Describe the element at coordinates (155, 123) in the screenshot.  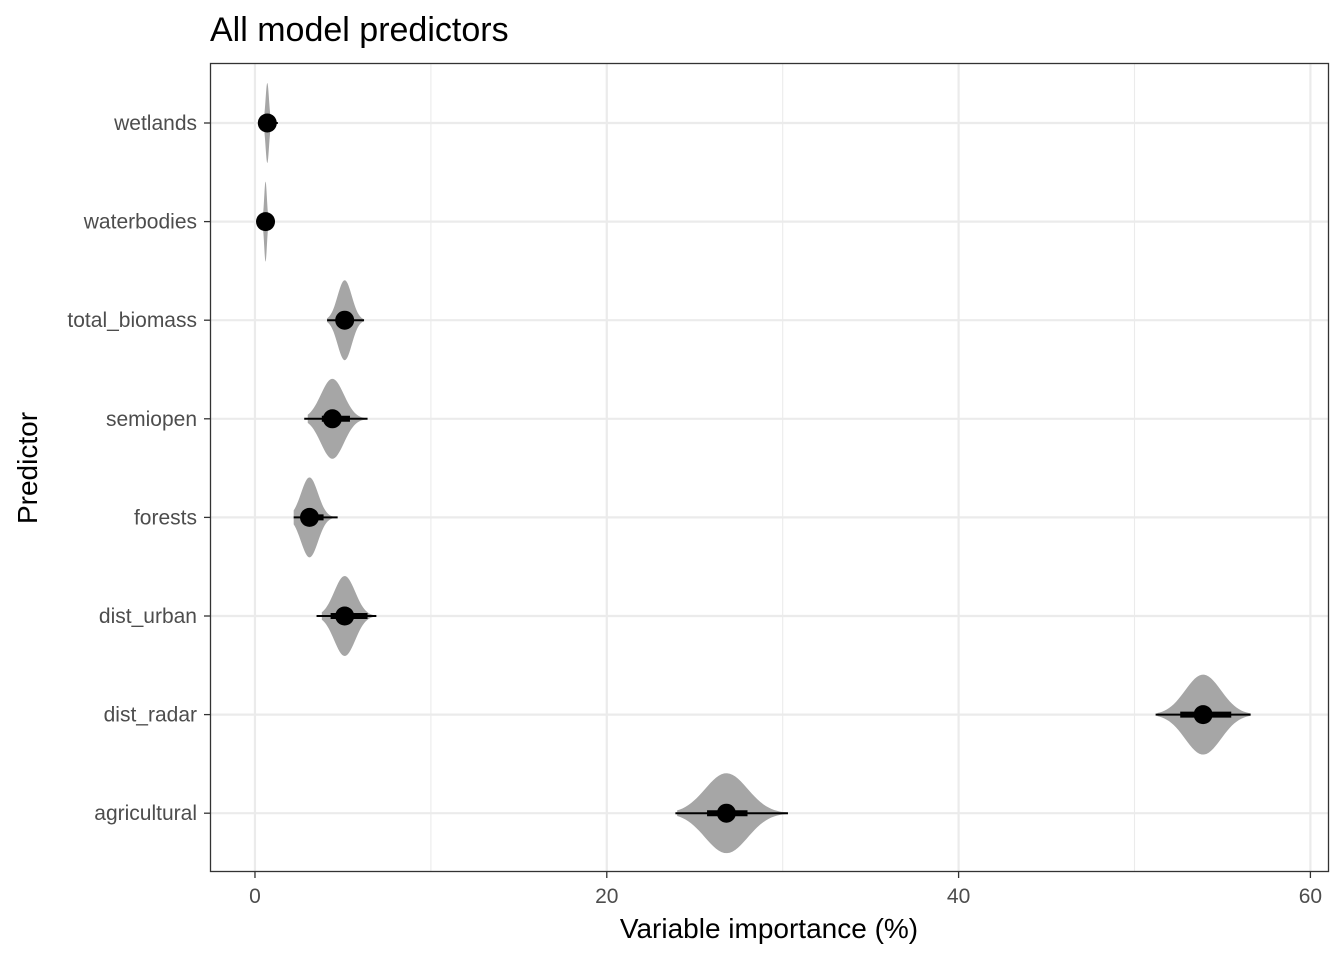
I see `y-tick-label: wetlands` at that location.